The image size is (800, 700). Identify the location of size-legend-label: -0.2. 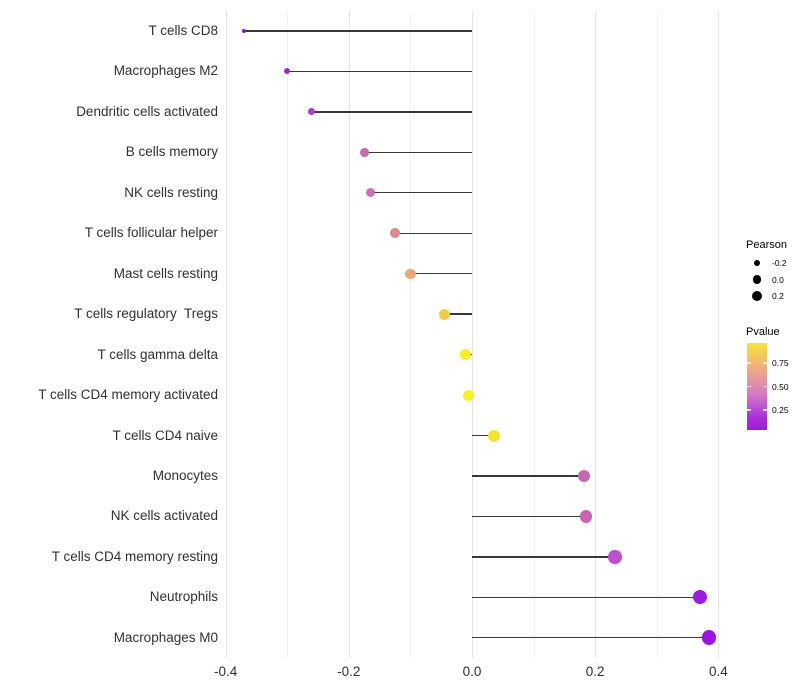
(779, 263).